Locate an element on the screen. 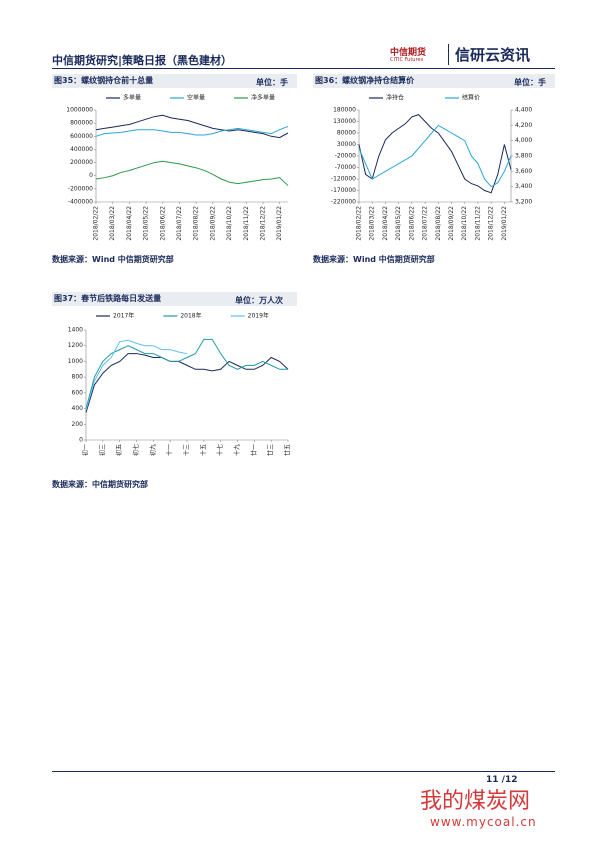 The width and height of the screenshot is (595, 842). y-tick-label: 1000000 is located at coordinates (79, 110).